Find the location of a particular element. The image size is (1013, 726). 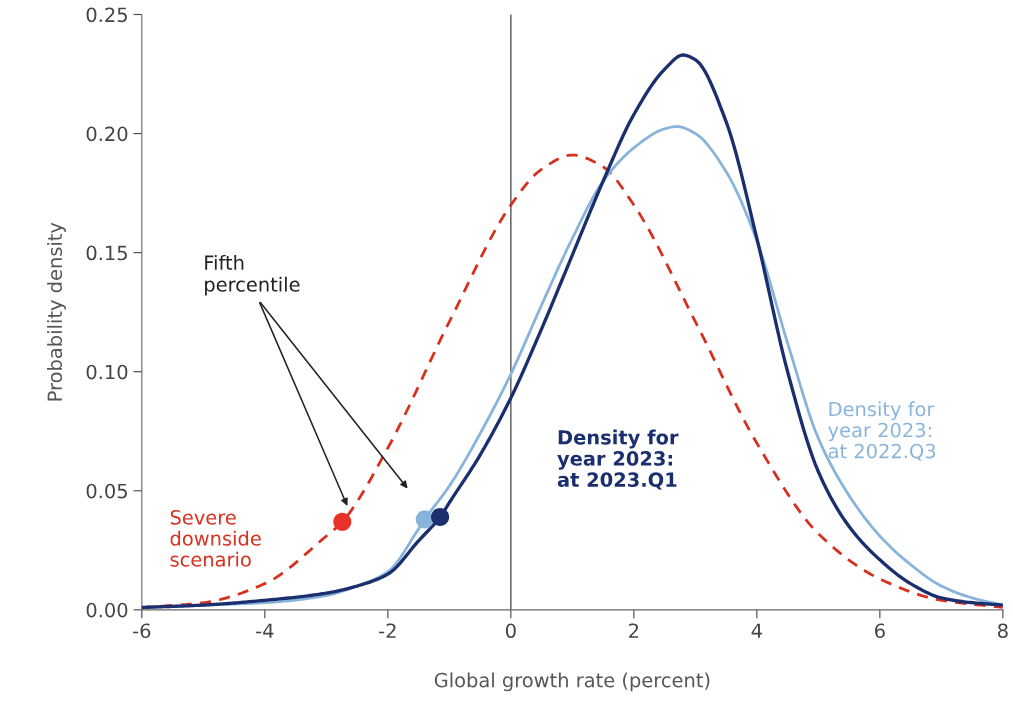

y-tick-label: 0.15 is located at coordinates (106, 253).